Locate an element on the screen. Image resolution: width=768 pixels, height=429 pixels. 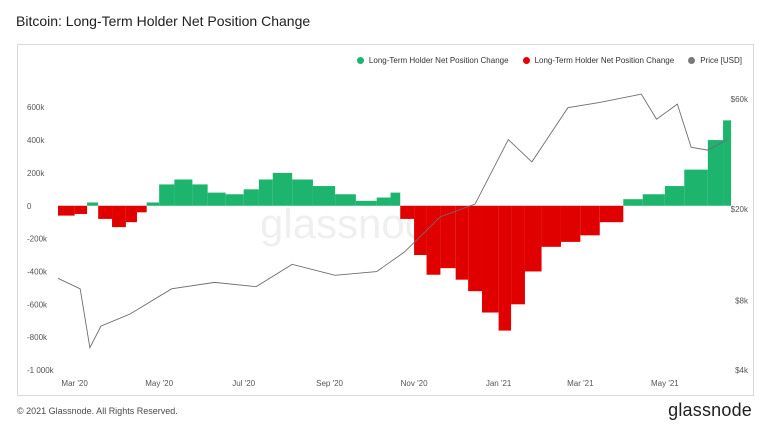
legend-item-price: Price [USD] is located at coordinates (715, 60).